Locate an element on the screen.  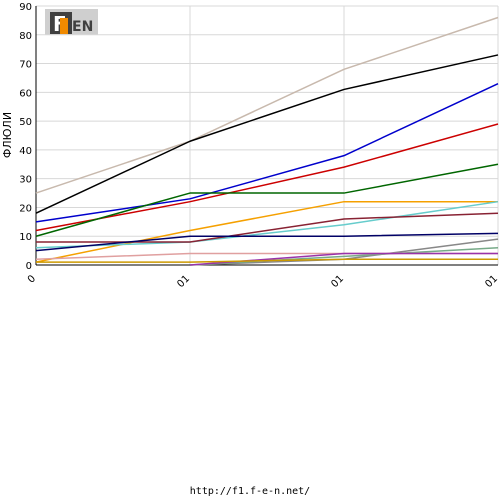
y-tick-label: 80 is located at coordinates (25, 36).